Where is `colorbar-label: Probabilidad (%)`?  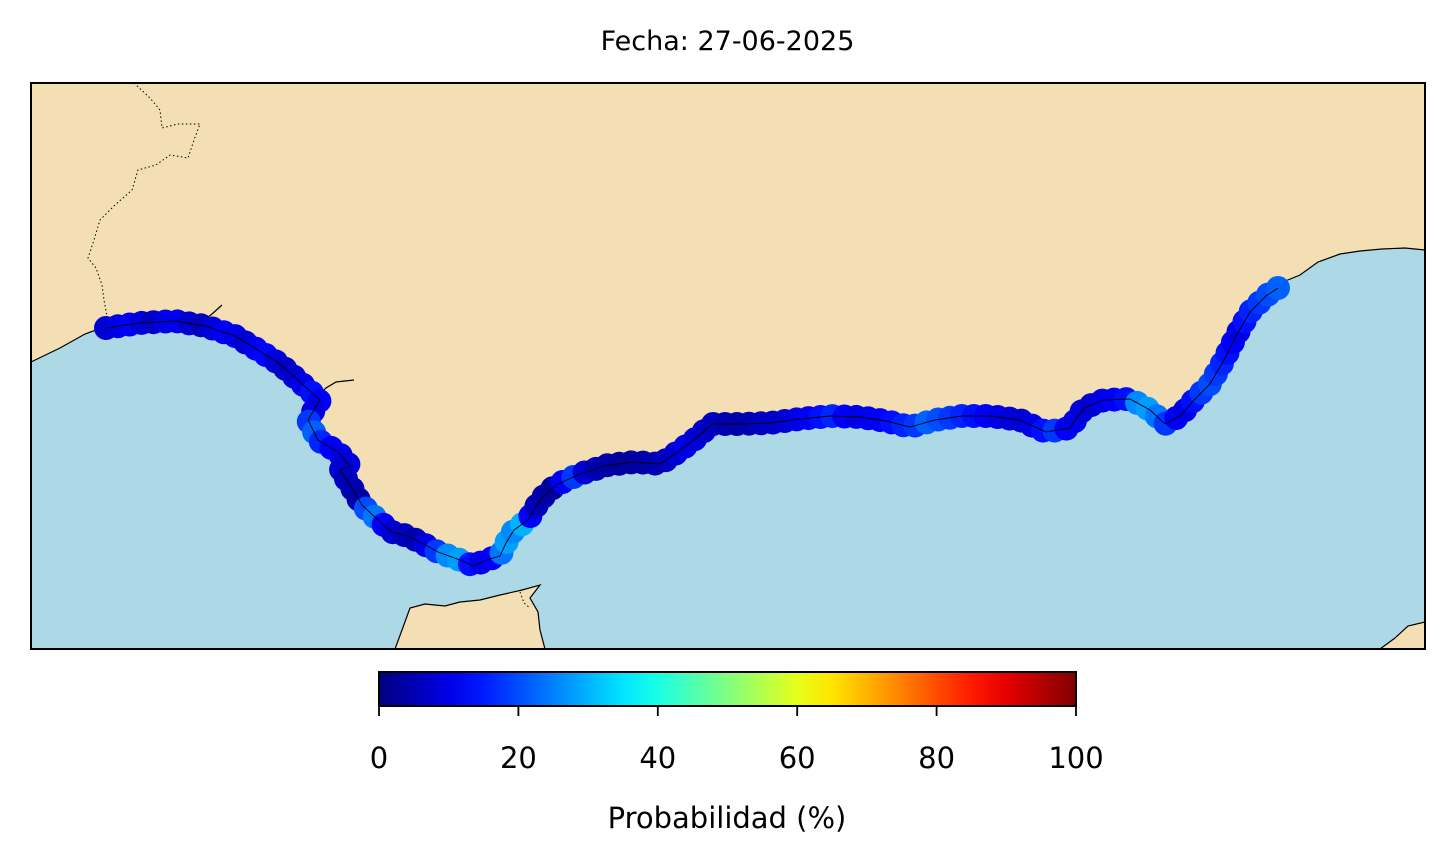
colorbar-label: Probabilidad (%) is located at coordinates (727, 818).